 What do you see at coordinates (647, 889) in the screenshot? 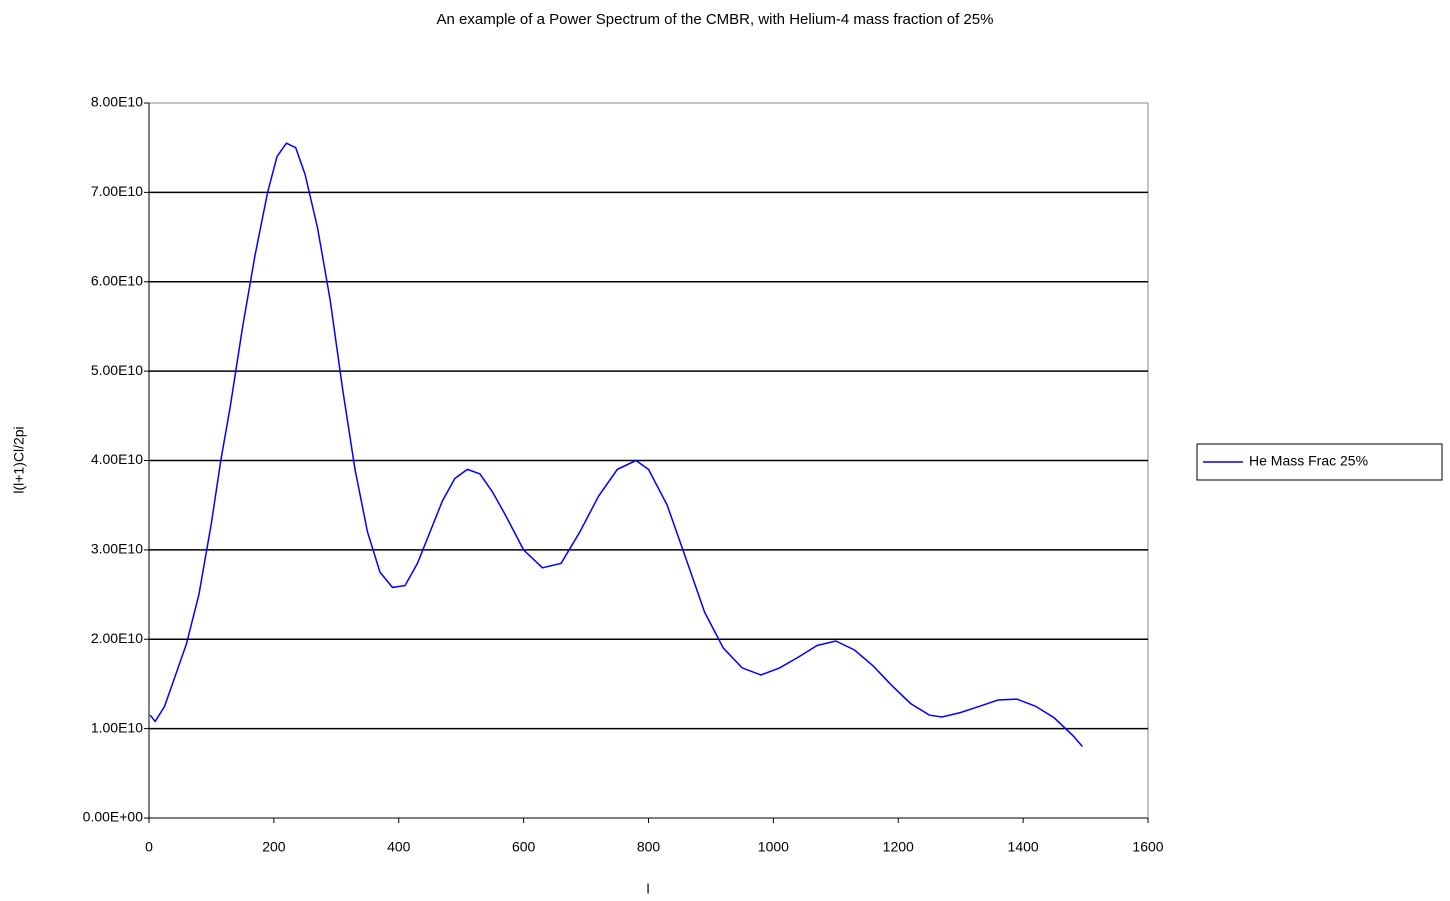
I see `x-axis-label: l` at bounding box center [647, 889].